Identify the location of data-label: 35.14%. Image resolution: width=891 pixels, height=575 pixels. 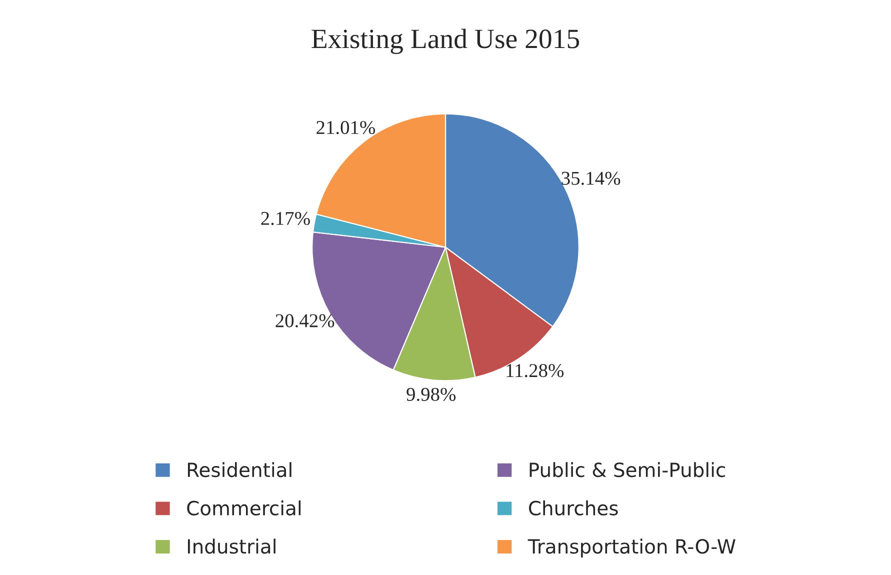
(591, 178).